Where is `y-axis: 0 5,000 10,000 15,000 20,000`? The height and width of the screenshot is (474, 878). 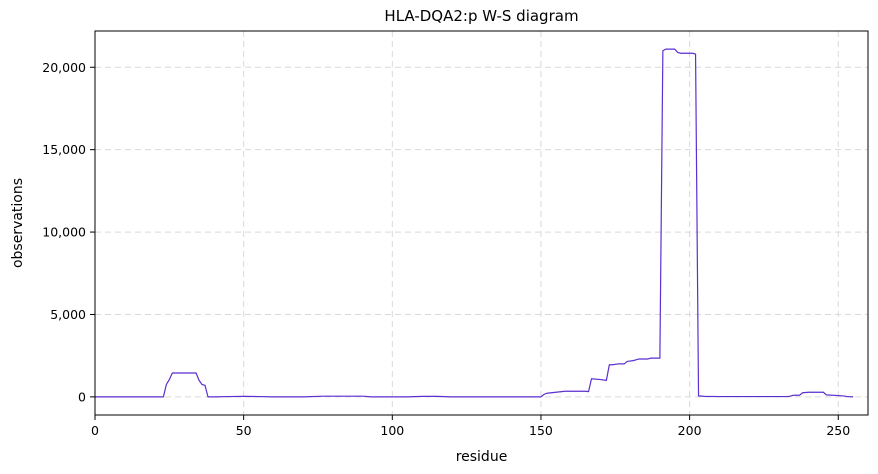
y-axis: 0 5,000 10,000 15,000 20,000 is located at coordinates (68, 232).